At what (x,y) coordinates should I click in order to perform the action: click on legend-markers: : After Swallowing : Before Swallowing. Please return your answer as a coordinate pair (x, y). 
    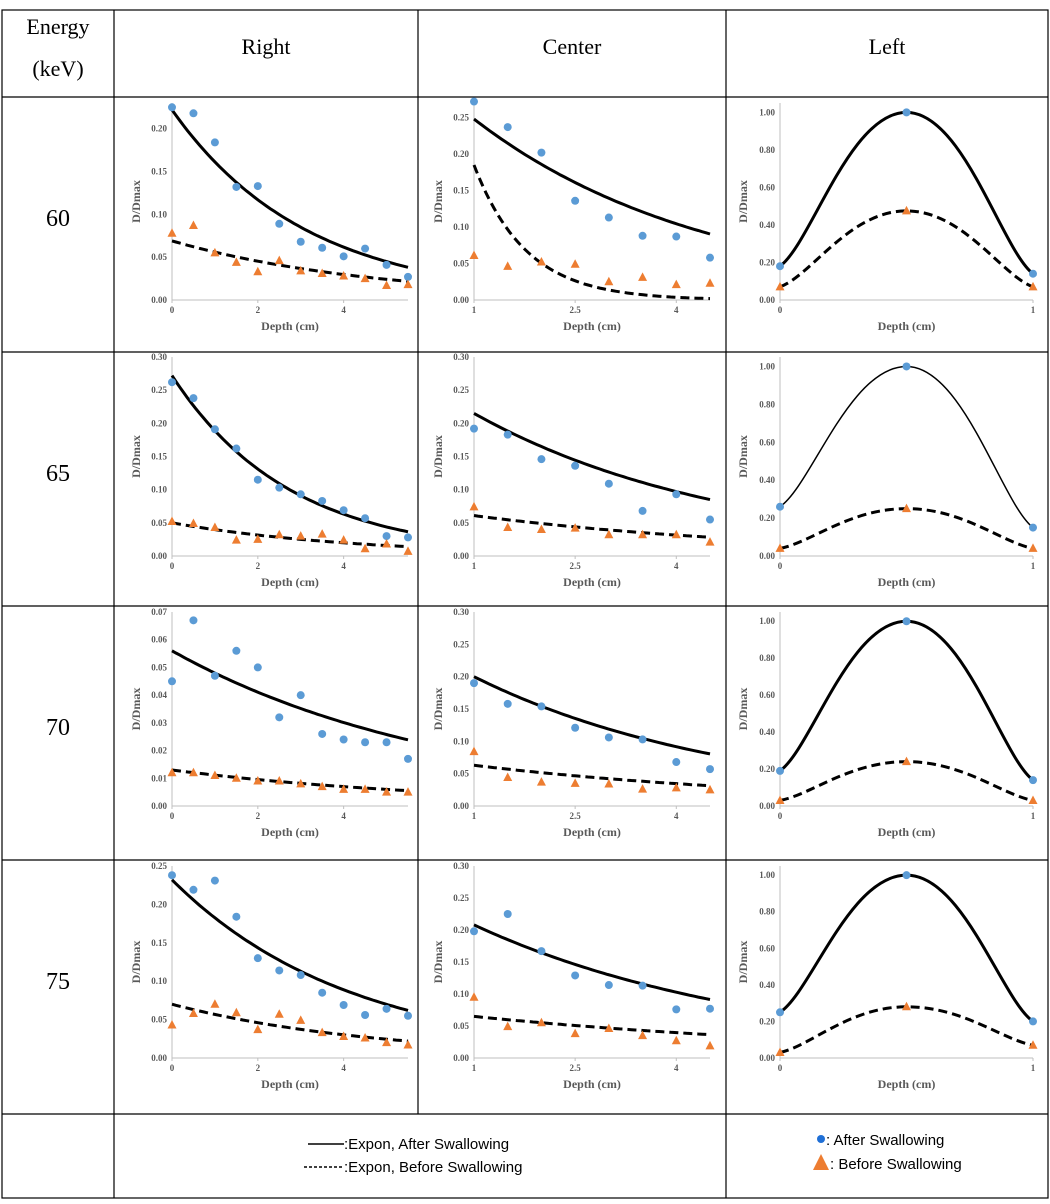
    Looking at the image, I should click on (887, 1152).